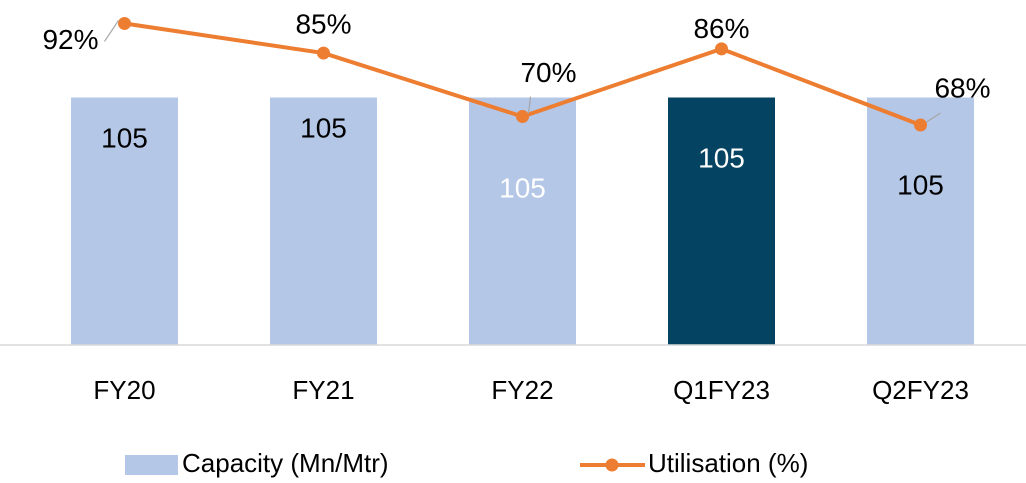  Describe the element at coordinates (124, 390) in the screenshot. I see `x-tick-label: FY20` at that location.